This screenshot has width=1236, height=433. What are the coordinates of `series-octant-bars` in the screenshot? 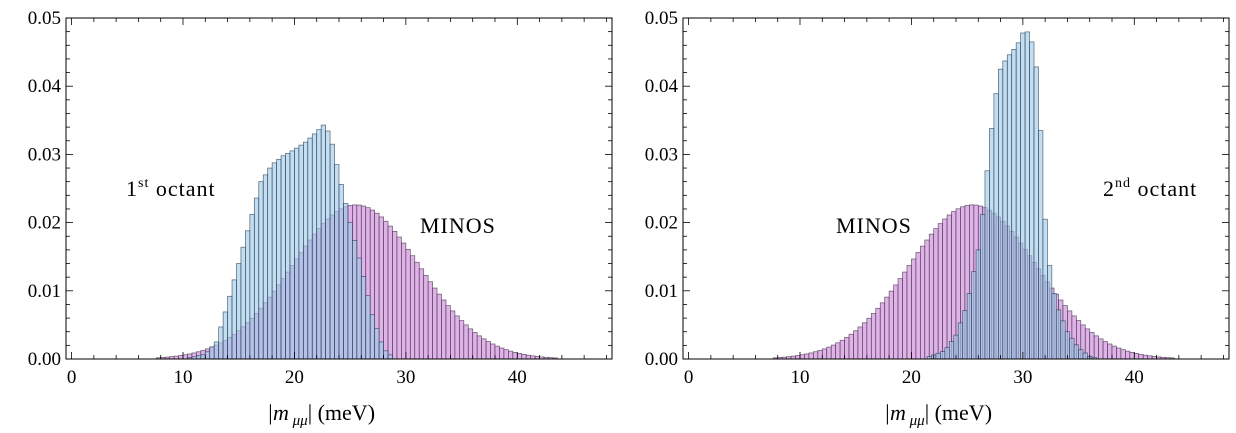 It's located at (1011, 195).